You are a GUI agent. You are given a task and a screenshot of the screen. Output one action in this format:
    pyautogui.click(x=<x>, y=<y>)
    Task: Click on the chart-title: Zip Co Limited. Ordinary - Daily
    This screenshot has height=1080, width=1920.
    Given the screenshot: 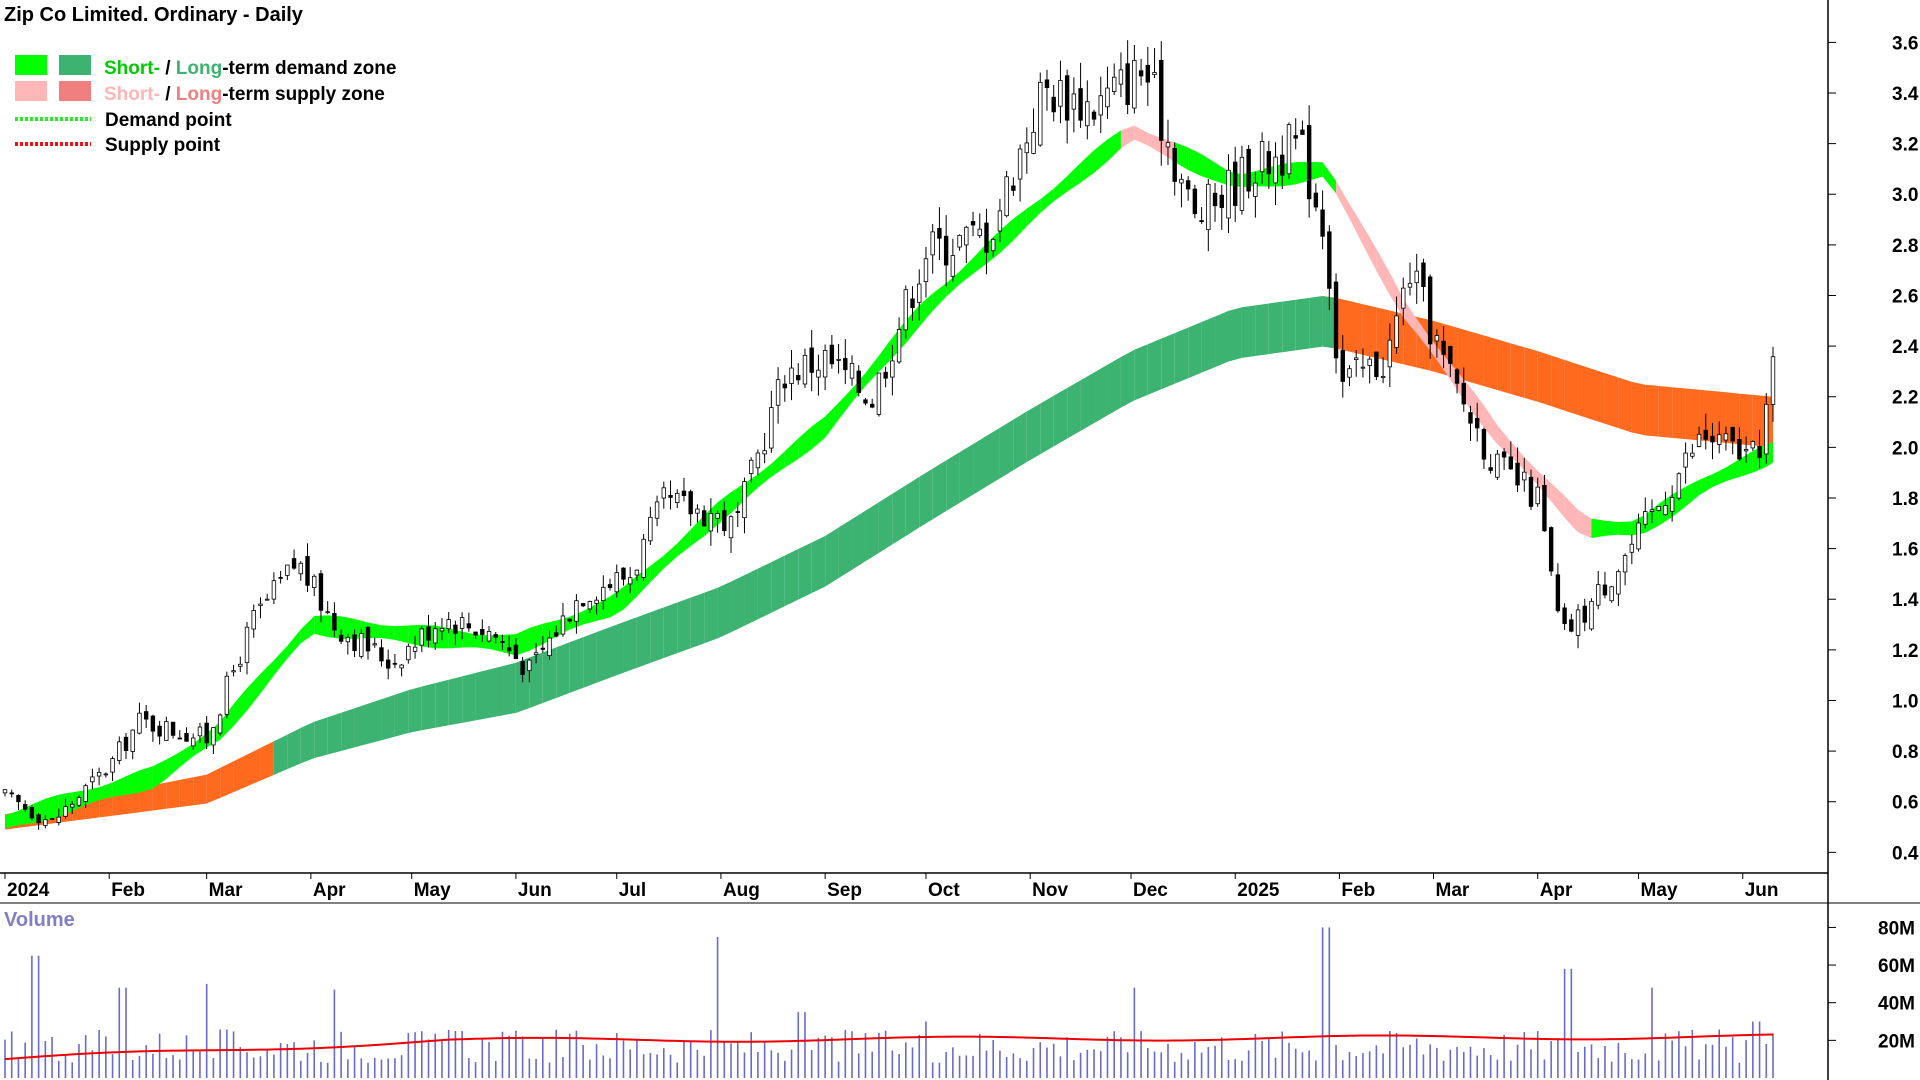 What is the action you would take?
    pyautogui.click(x=154, y=15)
    